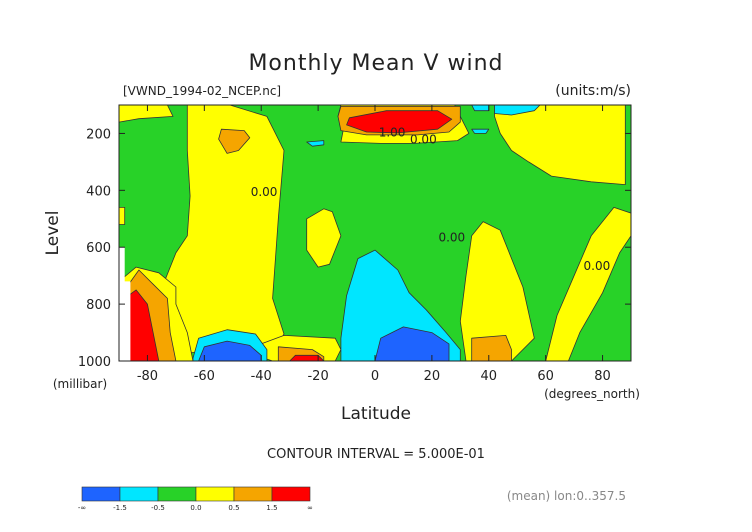  What do you see at coordinates (310, 508) in the screenshot?
I see `colorbar-label: ∞` at bounding box center [310, 508].